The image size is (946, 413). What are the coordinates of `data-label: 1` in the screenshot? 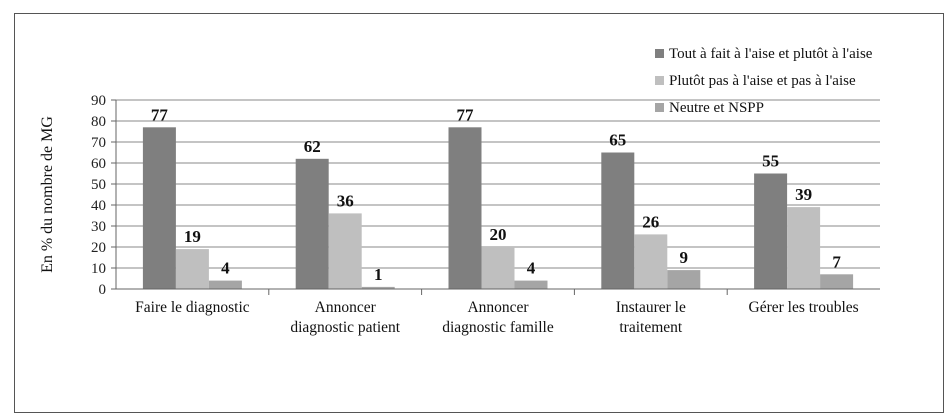 It's located at (378, 274).